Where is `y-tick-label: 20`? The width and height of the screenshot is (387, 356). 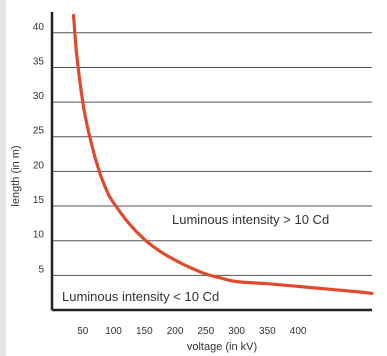
y-tick-label: 20 is located at coordinates (39, 165).